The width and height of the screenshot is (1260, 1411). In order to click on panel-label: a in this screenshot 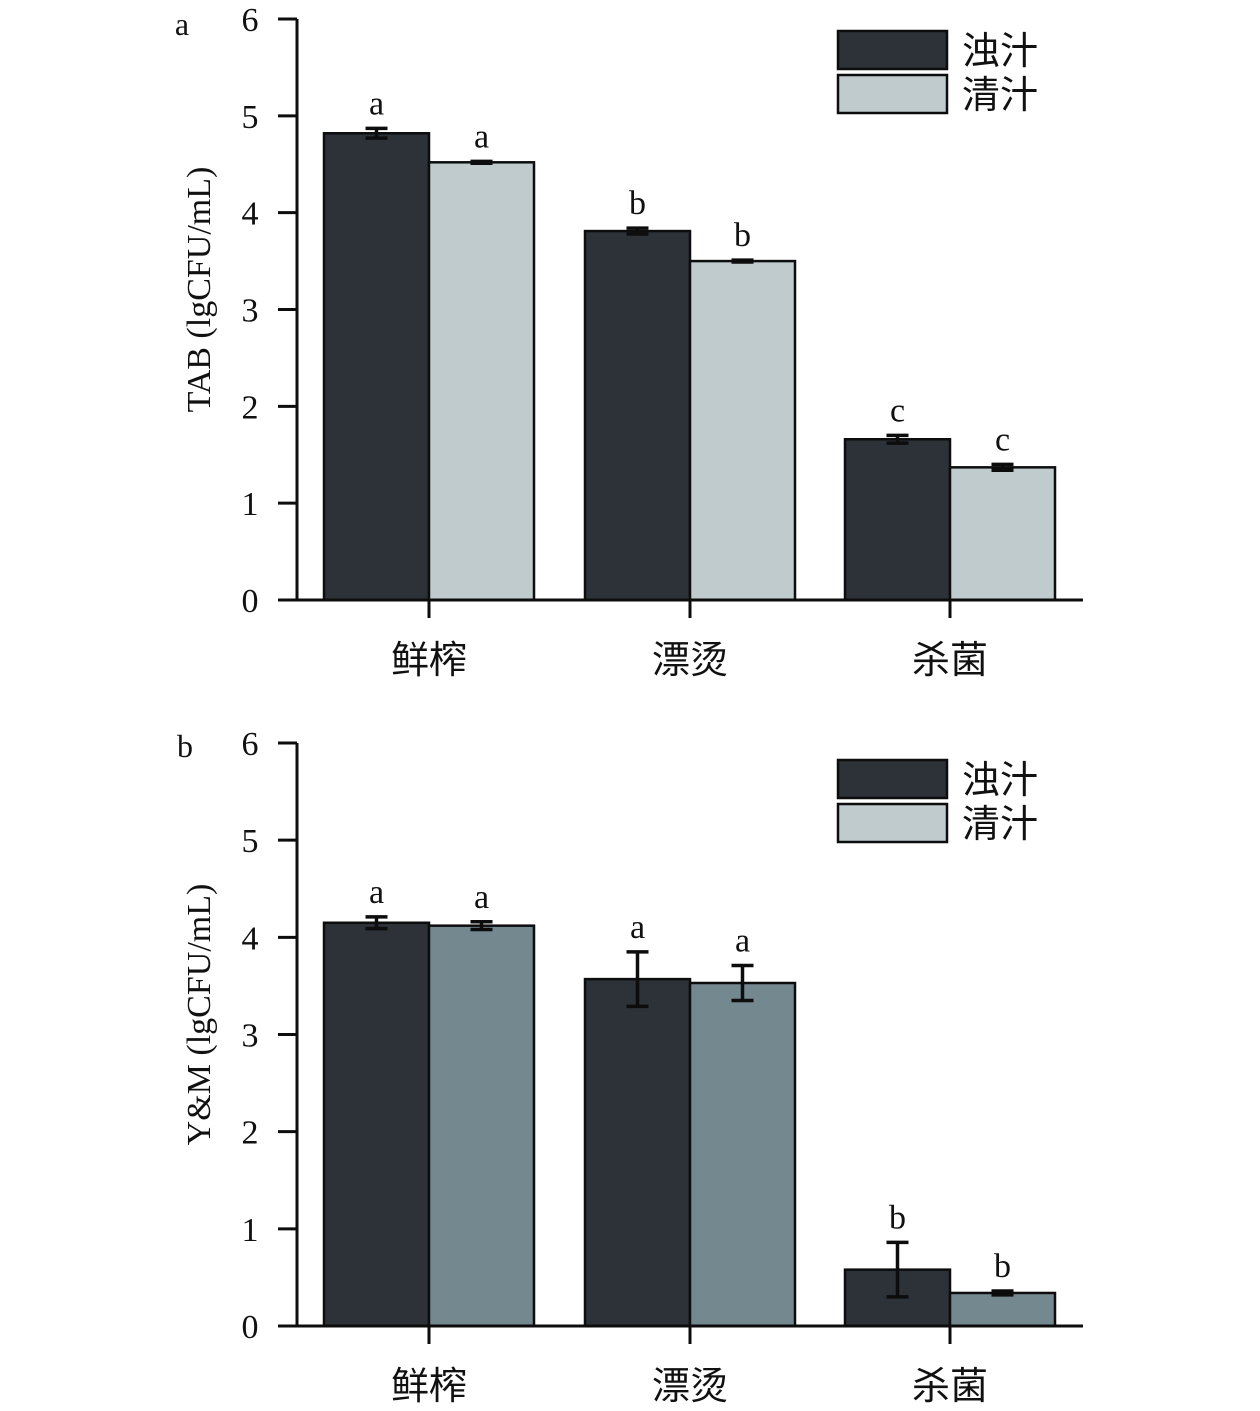, I will do `click(182, 24)`.